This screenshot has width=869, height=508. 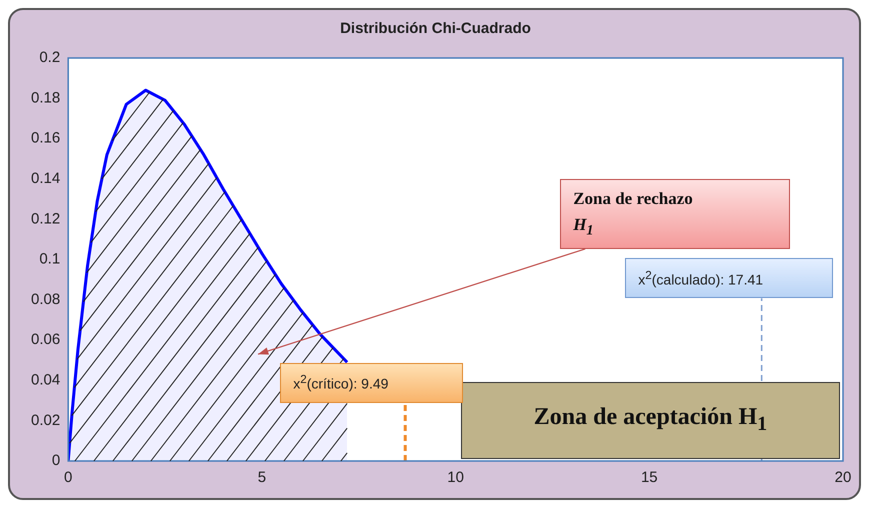 What do you see at coordinates (68, 477) in the screenshot?
I see `x-tick-label: 0` at bounding box center [68, 477].